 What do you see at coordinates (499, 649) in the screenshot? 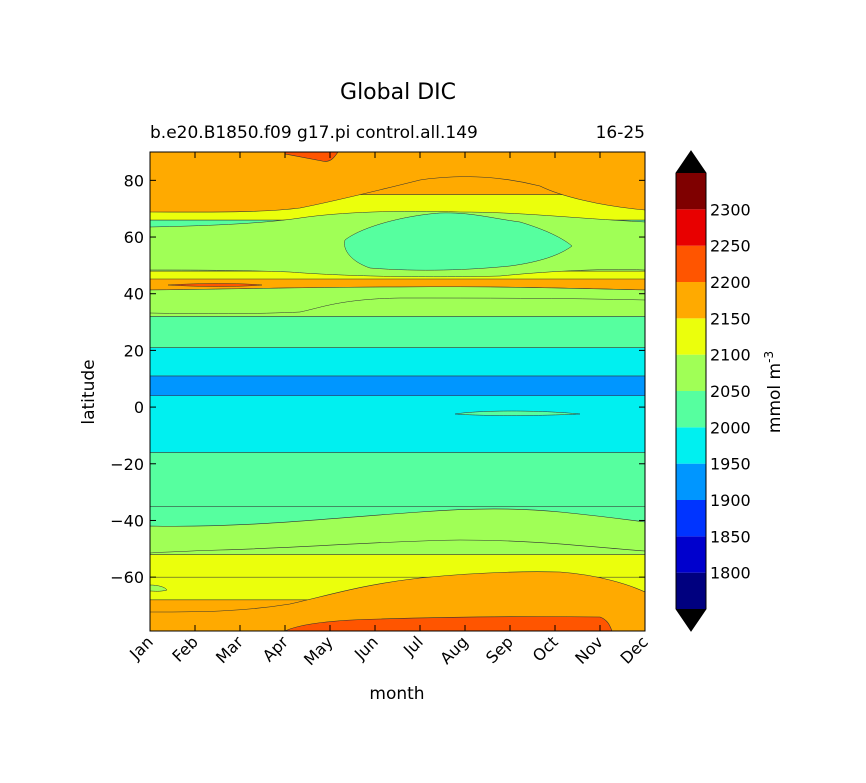
I see `x-tick-label: Sep` at bounding box center [499, 649].